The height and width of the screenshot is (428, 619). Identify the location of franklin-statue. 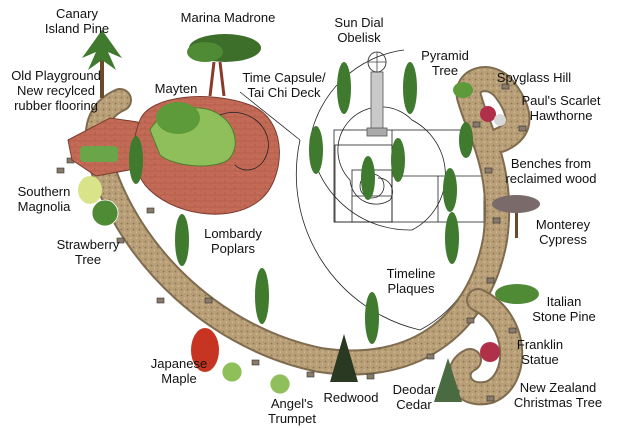
(490, 352).